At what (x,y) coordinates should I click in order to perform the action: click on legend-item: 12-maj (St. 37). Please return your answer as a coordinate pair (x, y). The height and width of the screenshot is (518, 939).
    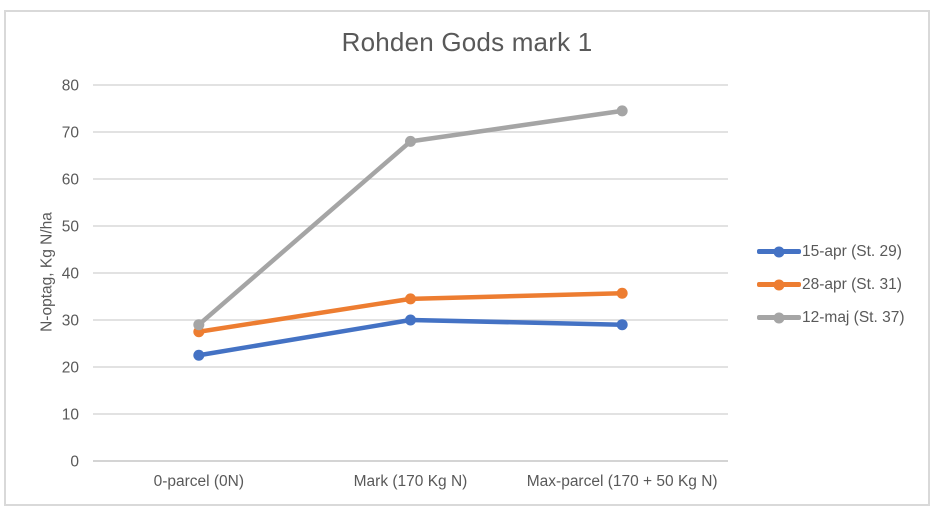
    Looking at the image, I should click on (831, 317).